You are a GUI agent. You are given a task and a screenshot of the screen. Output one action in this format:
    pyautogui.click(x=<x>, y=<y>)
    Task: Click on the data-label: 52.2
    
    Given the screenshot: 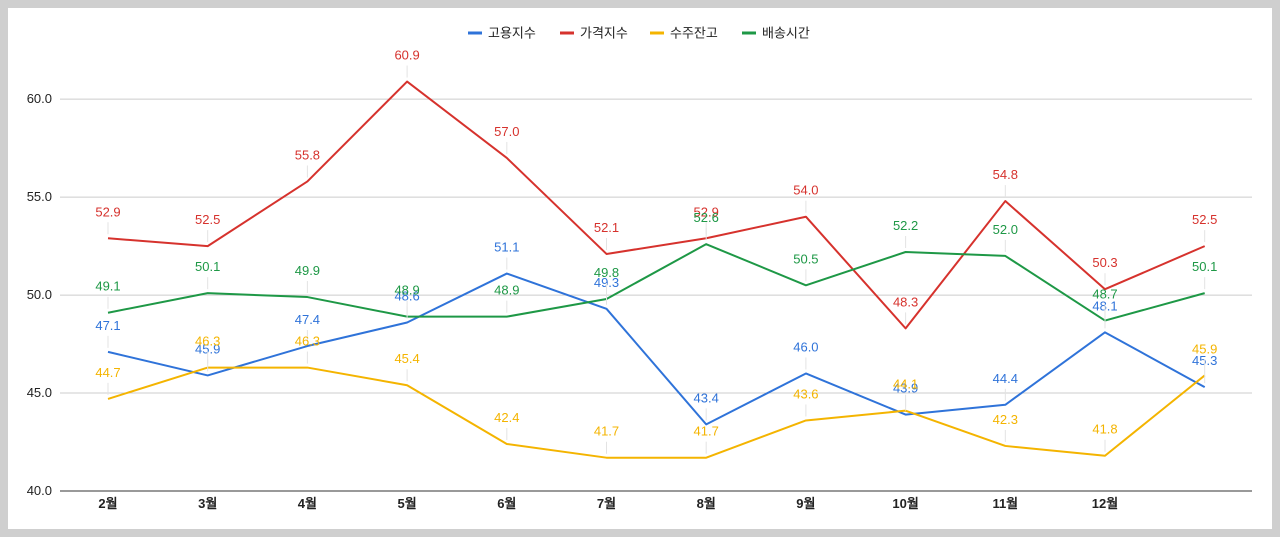 What is the action you would take?
    pyautogui.click(x=905, y=225)
    